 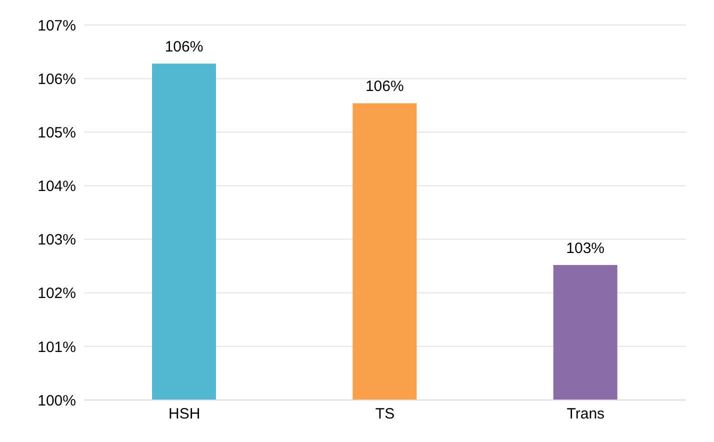 What do you see at coordinates (585, 414) in the screenshot?
I see `x-tick-label: Trans` at bounding box center [585, 414].